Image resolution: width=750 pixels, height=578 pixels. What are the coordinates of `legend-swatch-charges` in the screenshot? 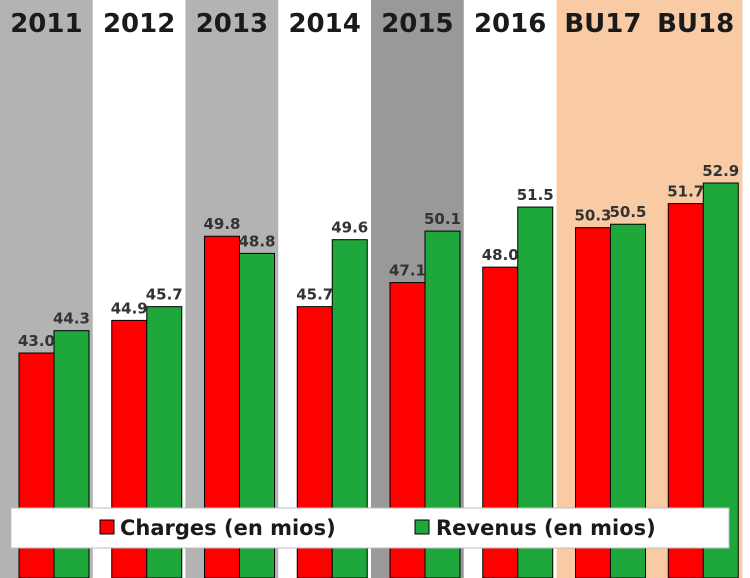 It's located at (107, 527).